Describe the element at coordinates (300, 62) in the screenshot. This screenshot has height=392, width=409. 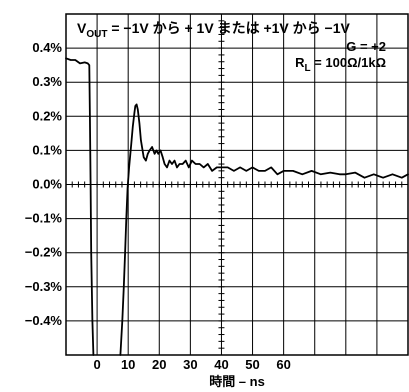
I see `load-symbol: R` at that location.